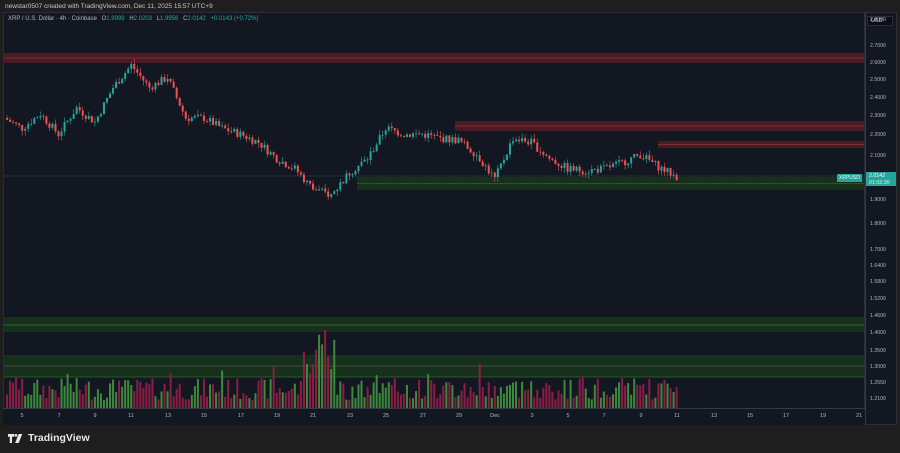 Image resolution: width=900 pixels, height=453 pixels. I want to click on price-tick: 2.7000, so click(878, 46).